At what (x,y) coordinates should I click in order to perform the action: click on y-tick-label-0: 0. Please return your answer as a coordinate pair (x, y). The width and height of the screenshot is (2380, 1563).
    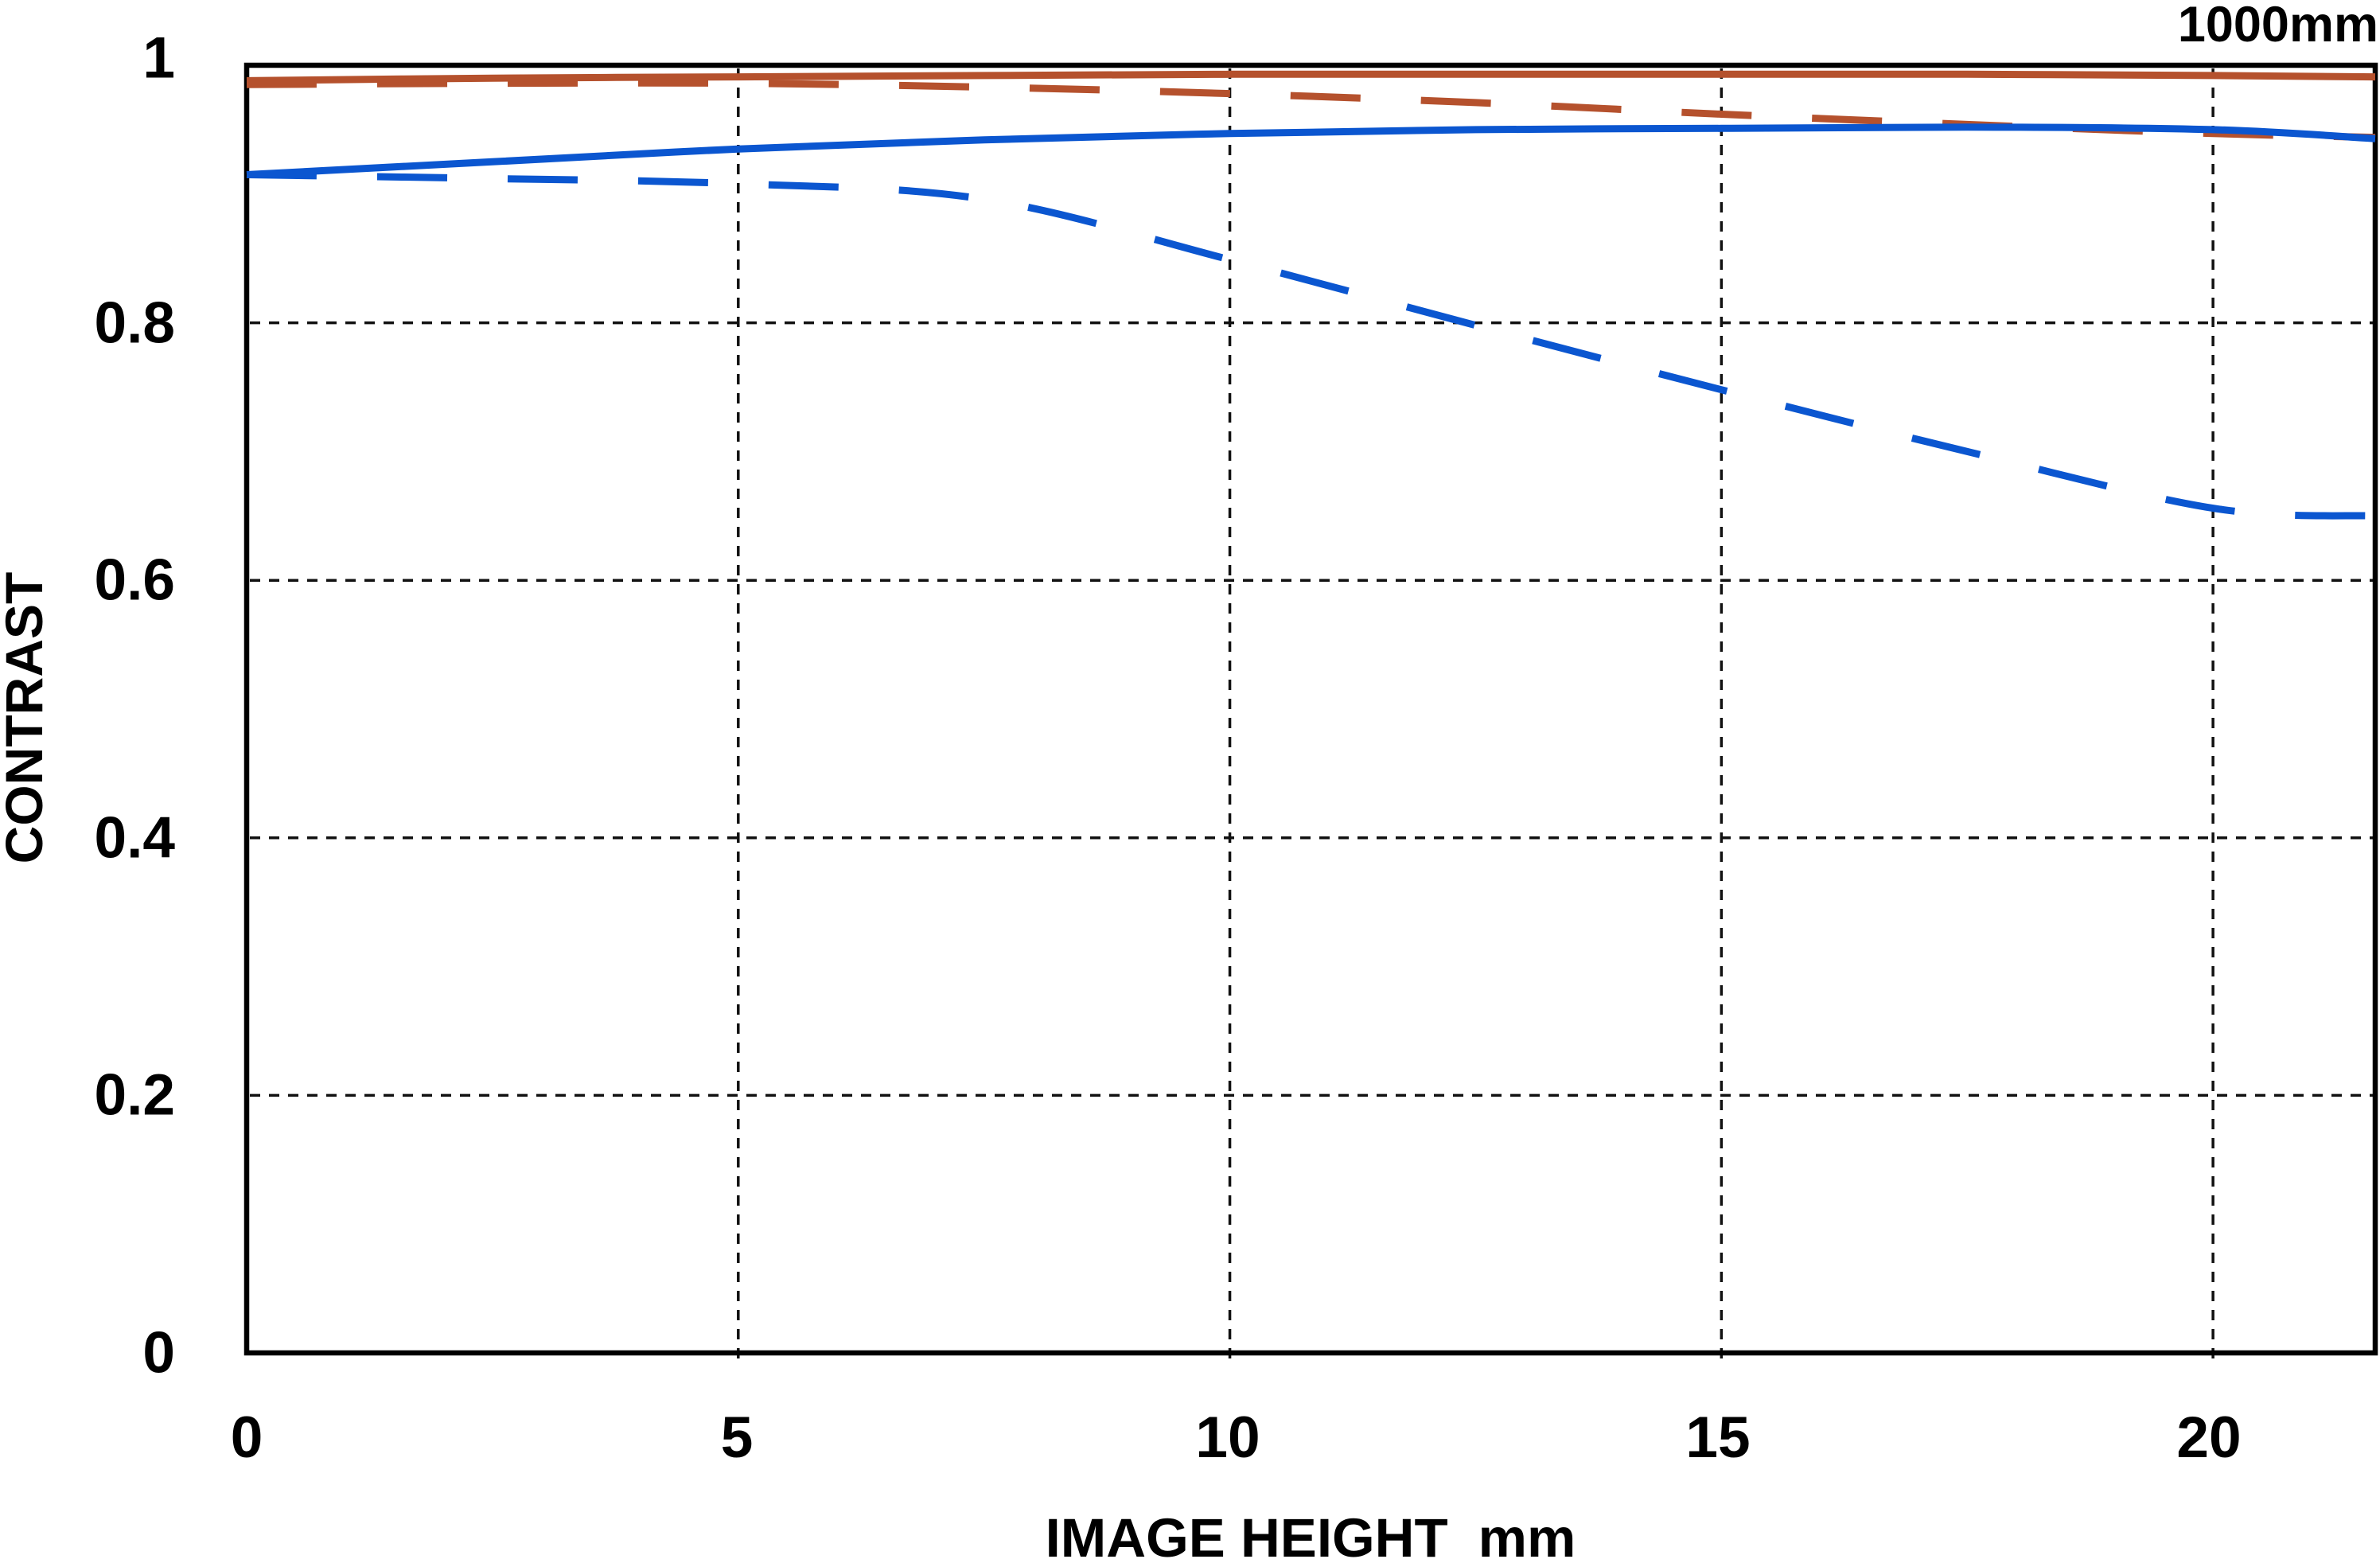
    Looking at the image, I should click on (158, 1353).